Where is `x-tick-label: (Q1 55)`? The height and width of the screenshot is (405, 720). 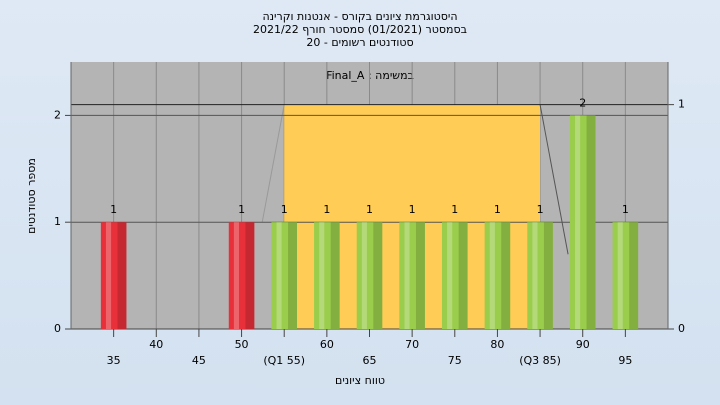 x-tick-label: (Q1 55) is located at coordinates (284, 360).